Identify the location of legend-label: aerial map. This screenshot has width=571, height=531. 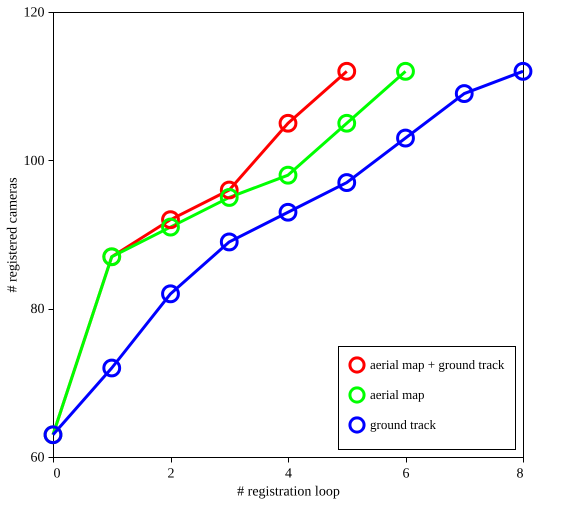
(397, 394).